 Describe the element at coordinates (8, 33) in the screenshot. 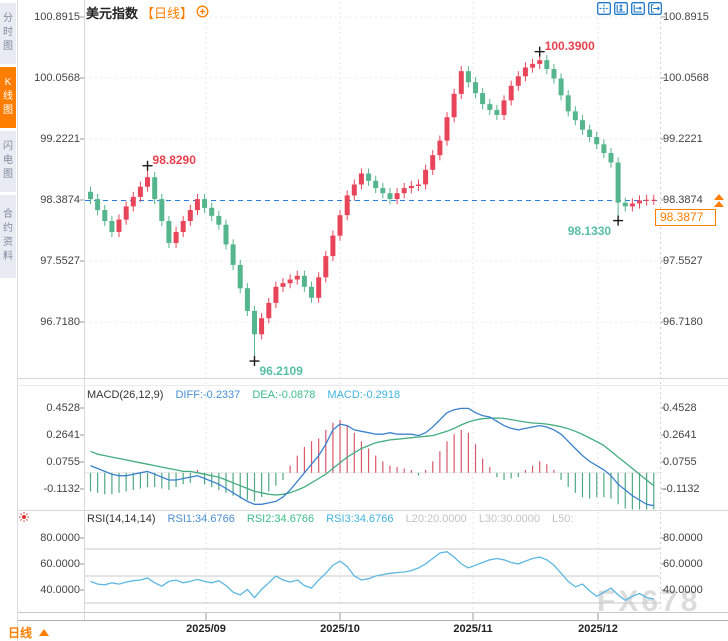

I see `sidebar-tab-timeshare: 分时图` at that location.